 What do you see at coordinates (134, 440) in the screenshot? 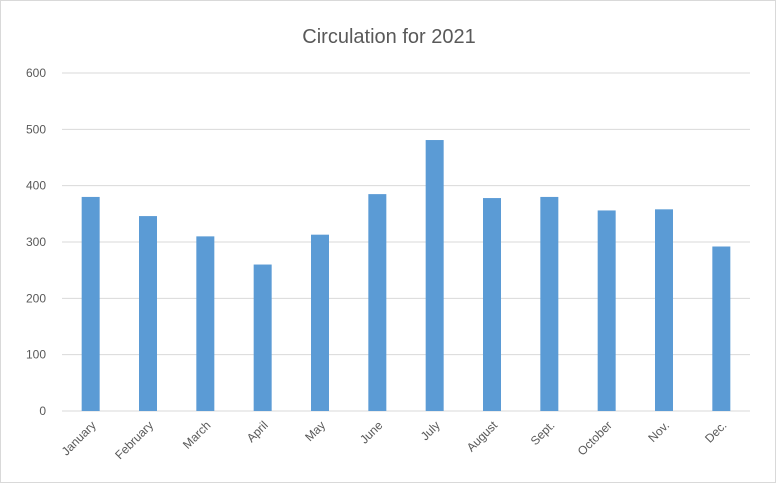
I see `x-tick-label: February` at bounding box center [134, 440].